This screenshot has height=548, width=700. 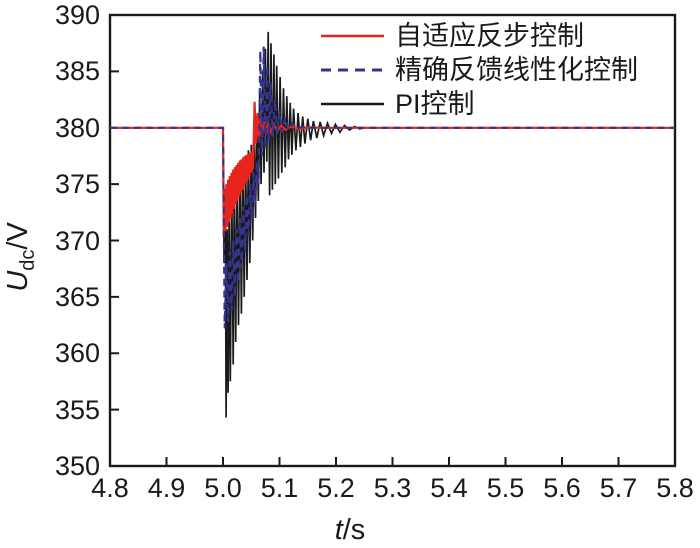 I want to click on x-axis-label: t/s, so click(x=350, y=530).